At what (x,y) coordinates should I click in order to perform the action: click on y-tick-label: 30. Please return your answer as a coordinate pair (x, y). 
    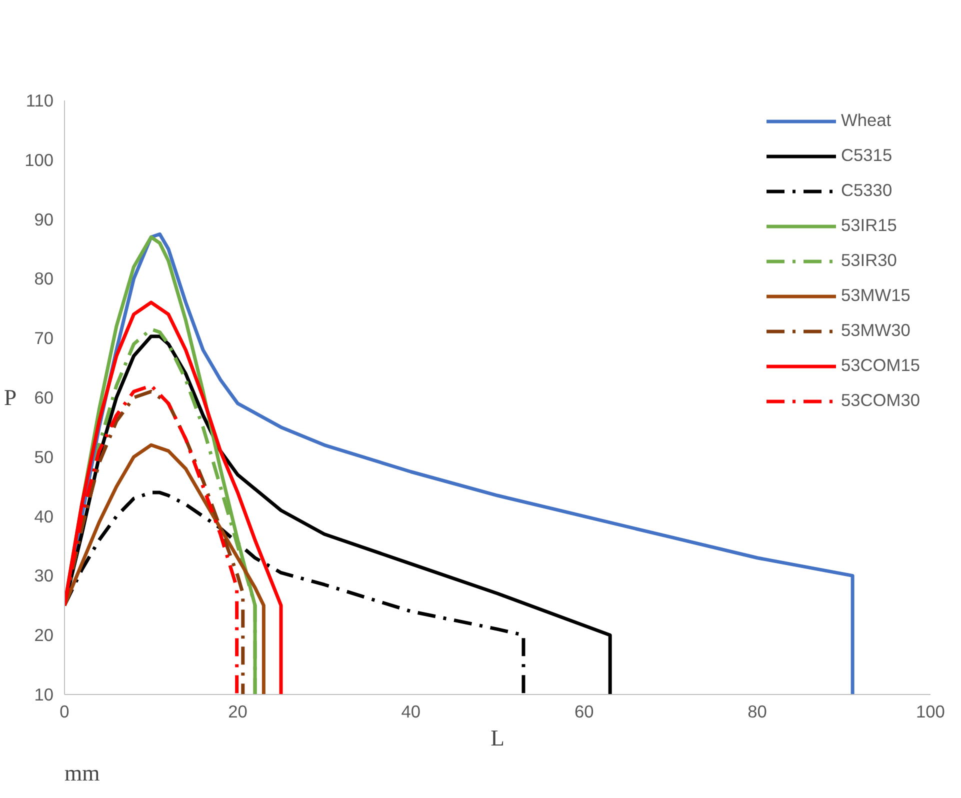
    Looking at the image, I should click on (44, 576).